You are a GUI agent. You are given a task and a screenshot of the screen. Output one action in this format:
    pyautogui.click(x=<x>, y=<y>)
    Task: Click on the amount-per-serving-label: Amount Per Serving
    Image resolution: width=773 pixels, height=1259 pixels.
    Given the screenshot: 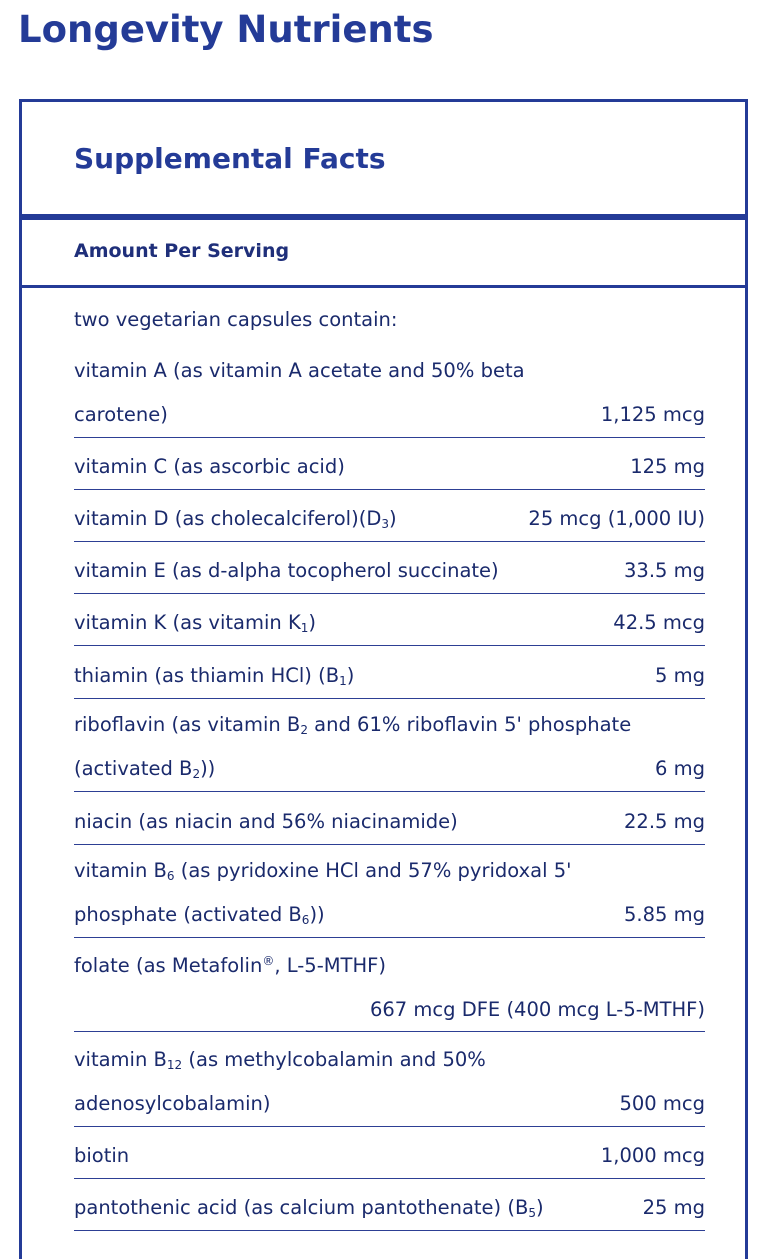 What is the action you would take?
    pyautogui.click(x=182, y=251)
    